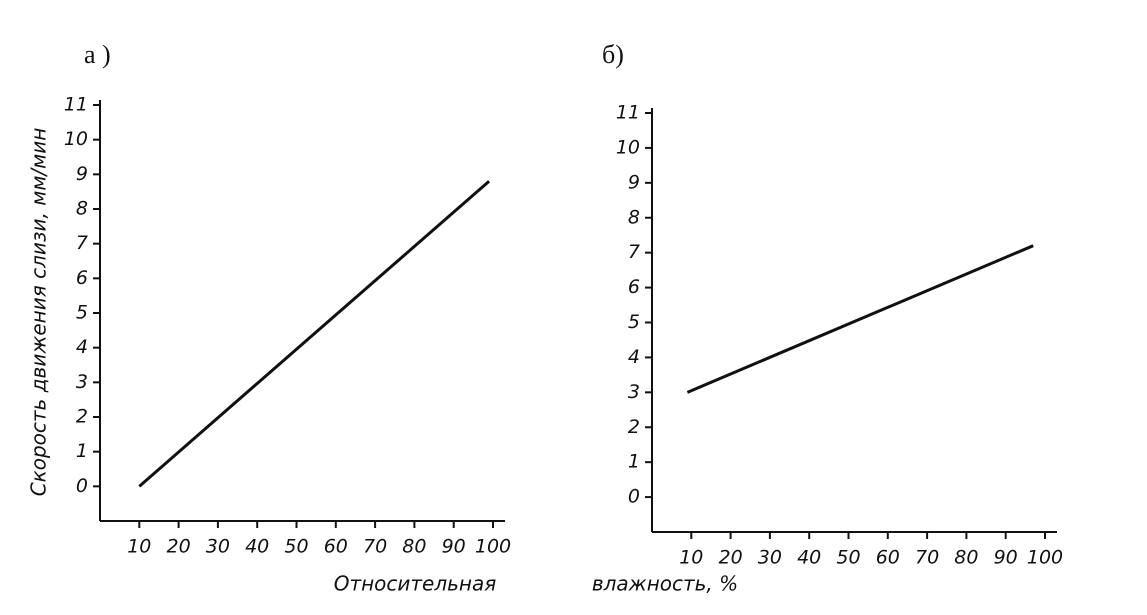 The width and height of the screenshot is (1147, 615). What do you see at coordinates (415, 584) in the screenshot?
I see `x-axis-label: Относительная` at bounding box center [415, 584].